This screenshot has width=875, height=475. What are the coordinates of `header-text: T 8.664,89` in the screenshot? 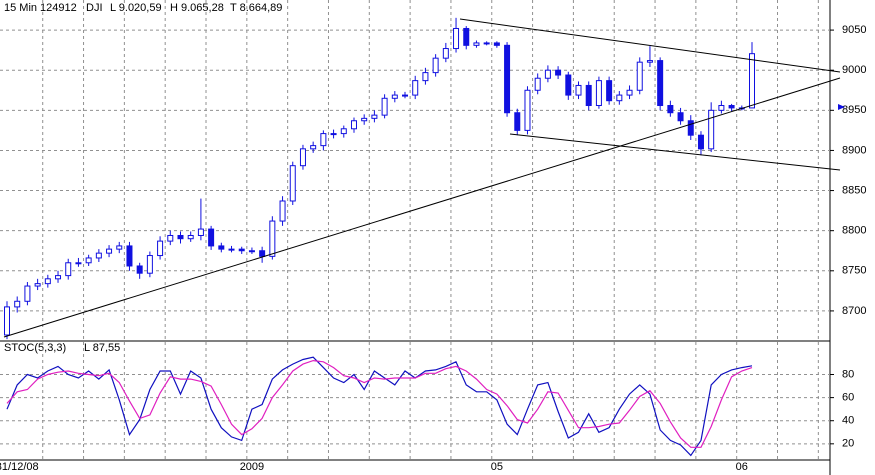 It's located at (256, 8).